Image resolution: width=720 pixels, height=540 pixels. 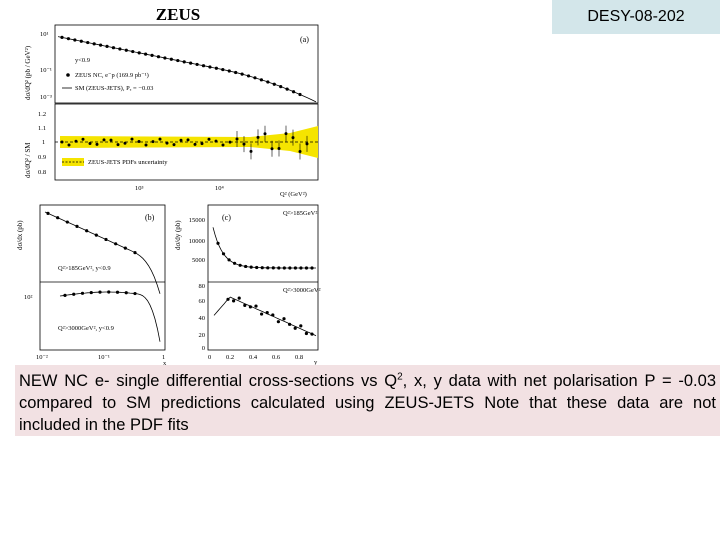 What do you see at coordinates (197, 241) in the screenshot?
I see `y-tick-label: 10000` at bounding box center [197, 241].